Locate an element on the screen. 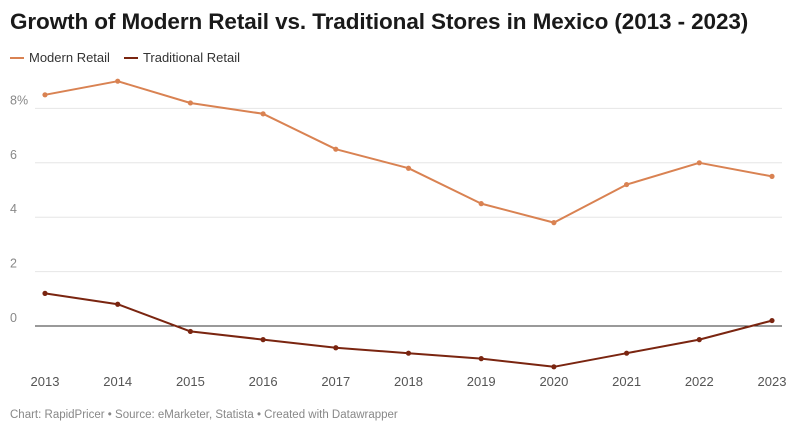 The height and width of the screenshot is (435, 800). legend-item-traditional-retail: Traditional Retail is located at coordinates (181, 57).